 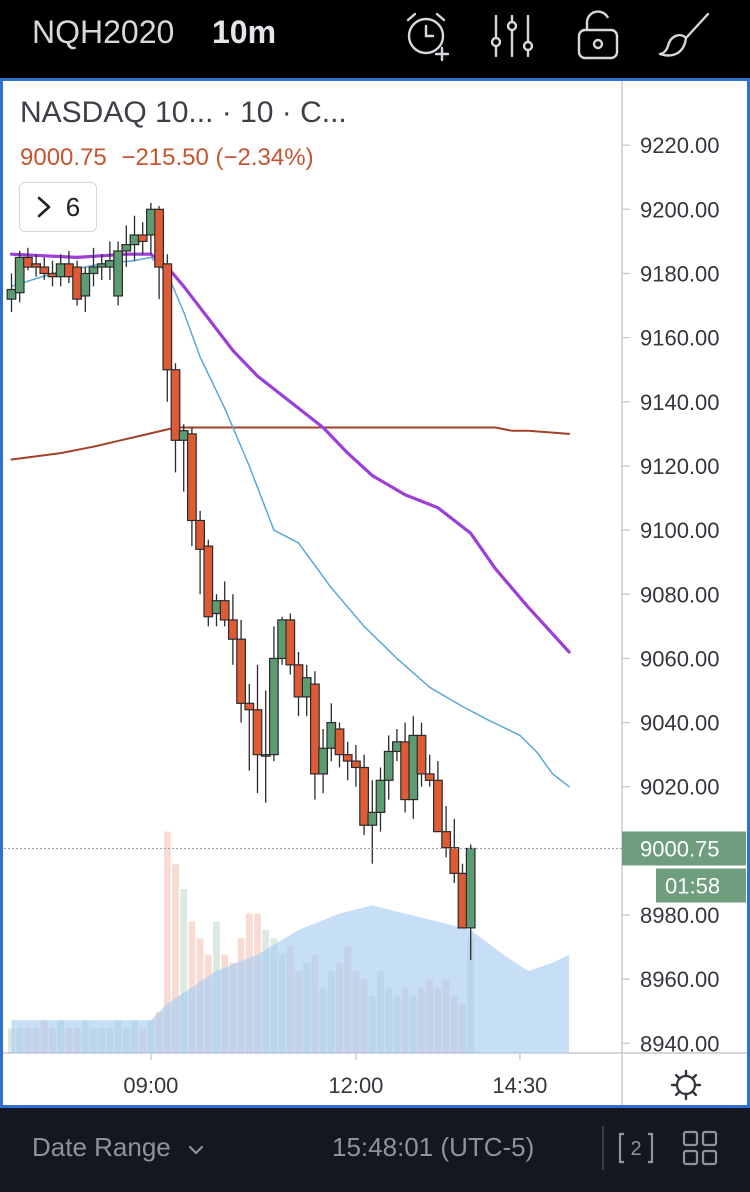 What do you see at coordinates (217, 157) in the screenshot?
I see `legend-change: −215.50 (−2.34%)` at bounding box center [217, 157].